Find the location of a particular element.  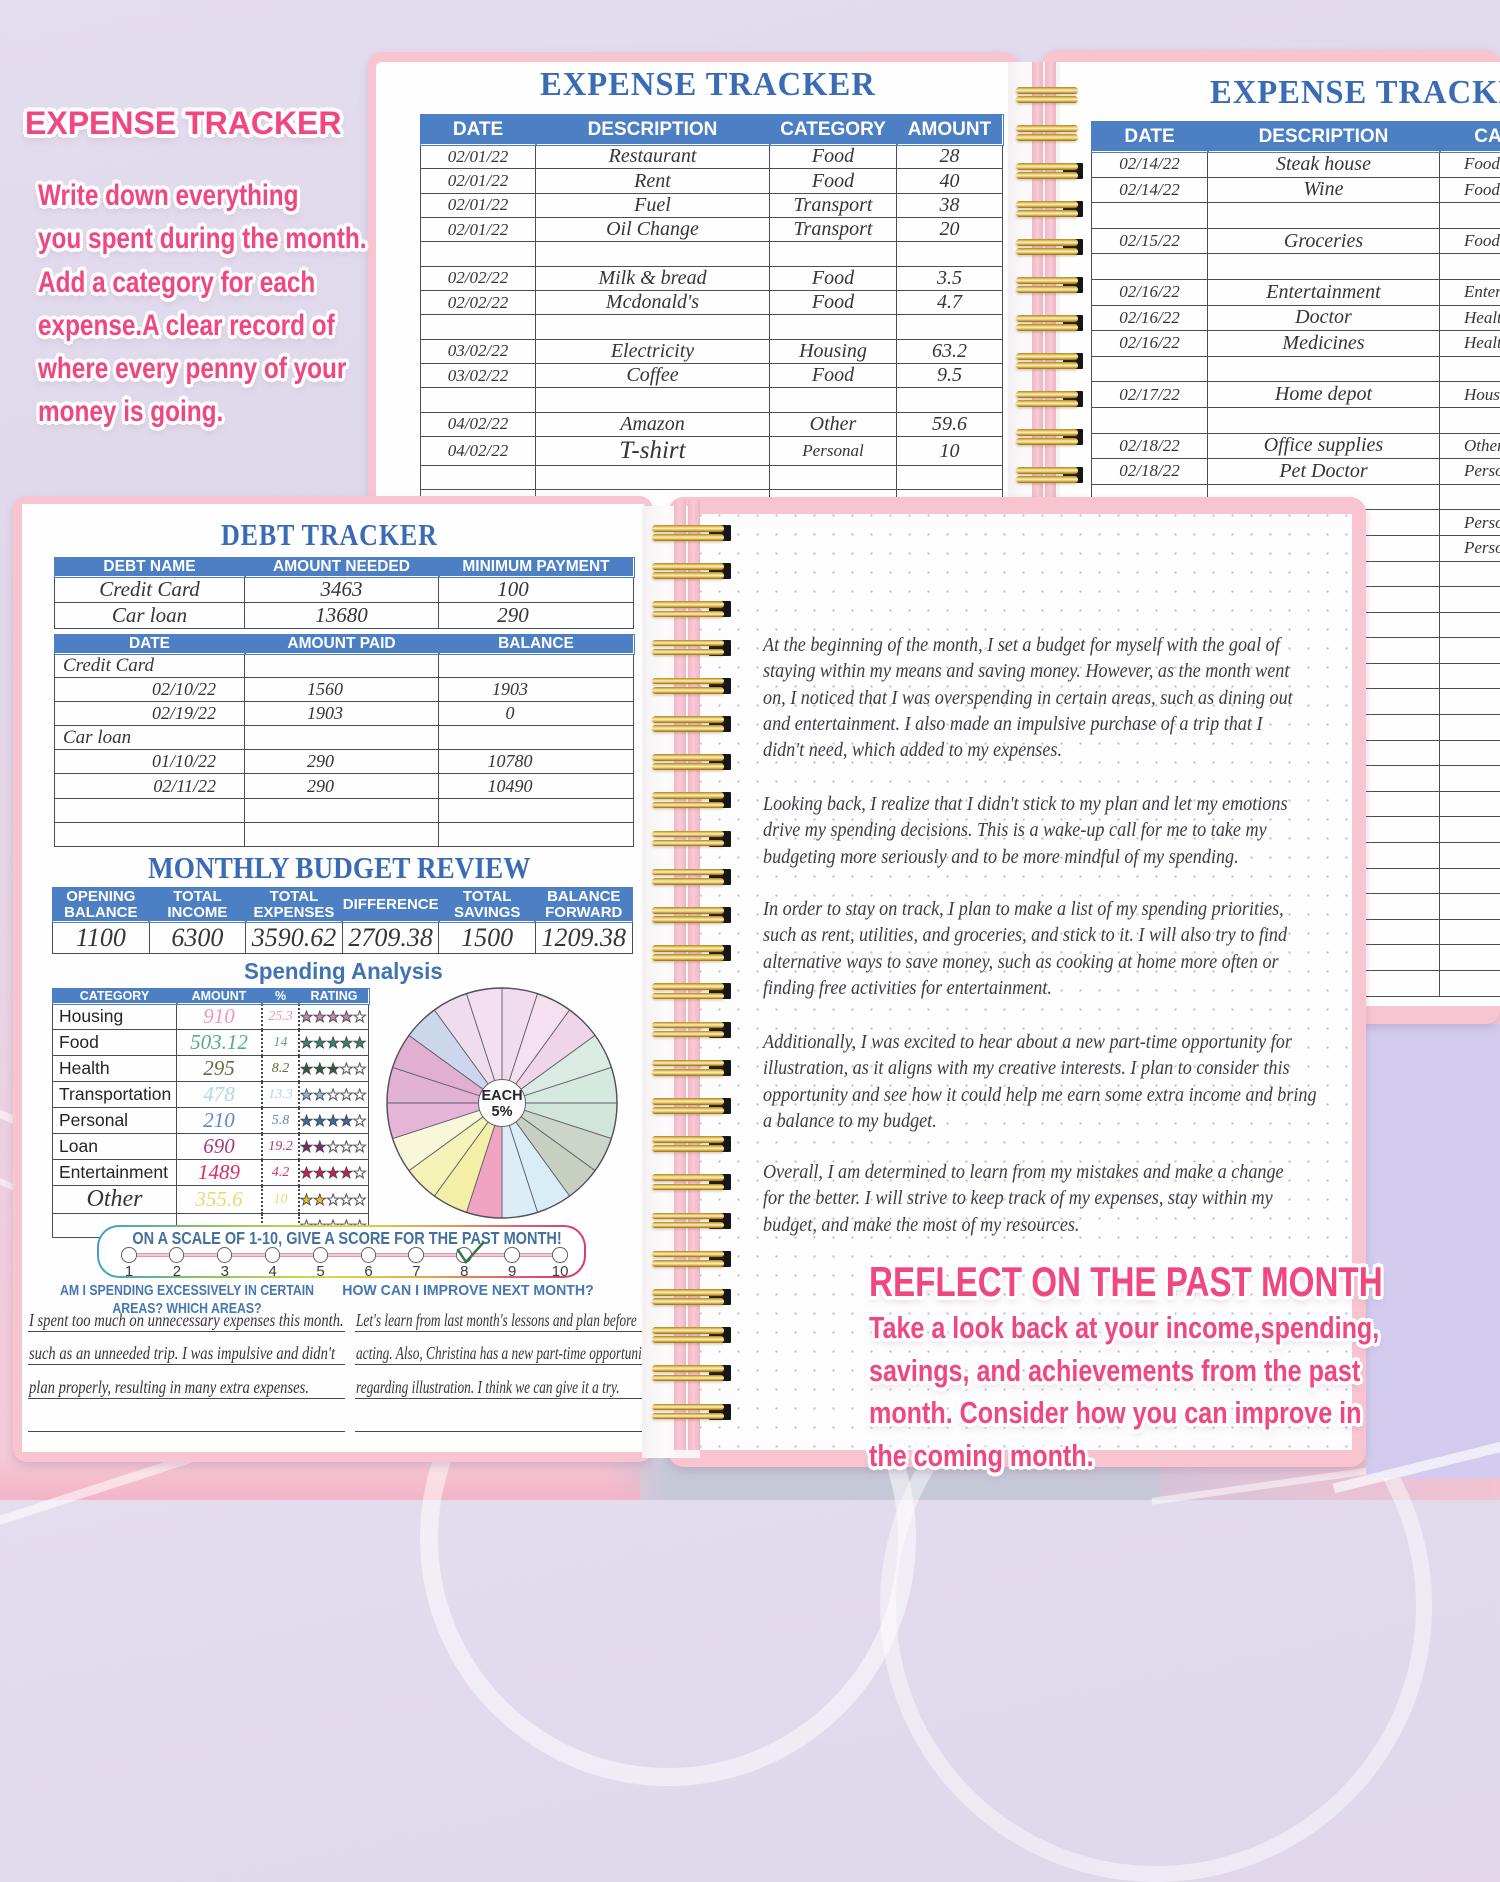

svg-text: EACH is located at coordinates (501, 1096).